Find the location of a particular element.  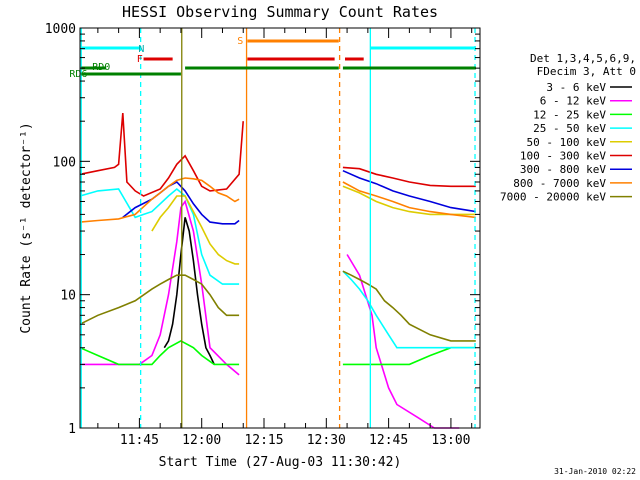

flag-label-rd6: RD6 is located at coordinates (78, 74).